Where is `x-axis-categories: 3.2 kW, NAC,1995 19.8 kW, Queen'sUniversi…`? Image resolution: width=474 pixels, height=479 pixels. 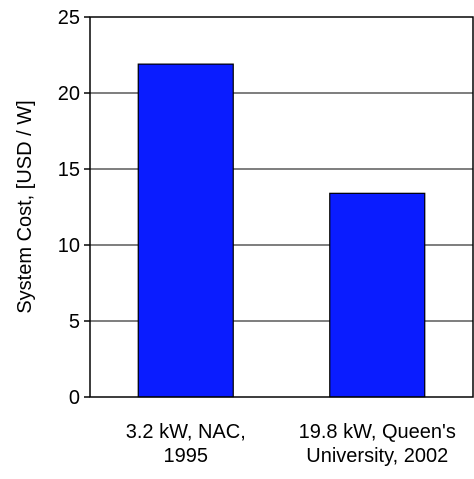 x-axis-categories: 3.2 kW, NAC,1995 19.8 kW, Queen'sUniversi… is located at coordinates (291, 444).